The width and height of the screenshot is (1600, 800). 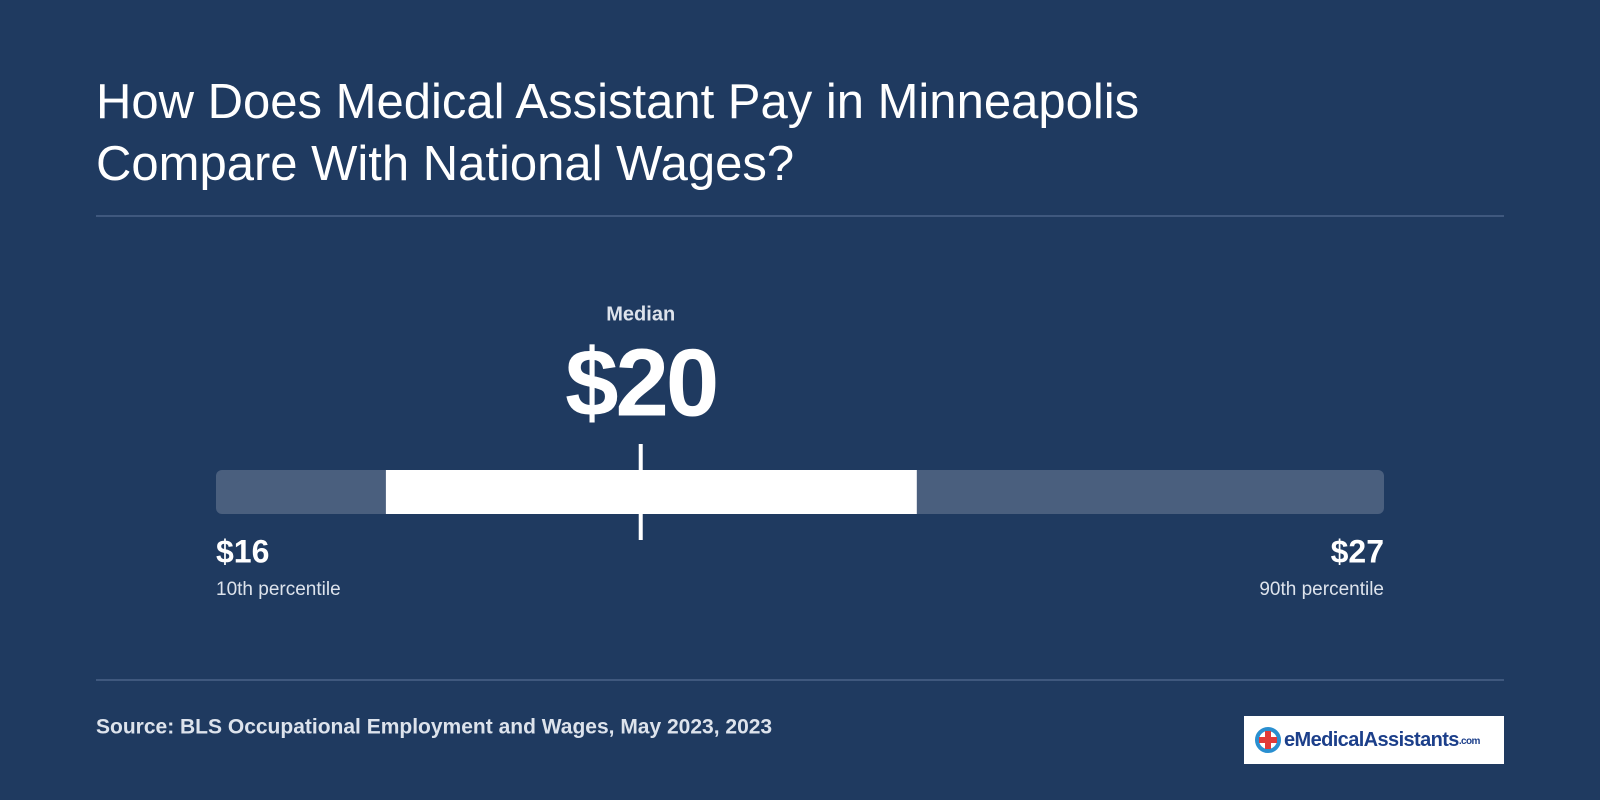 I want to click on logo-icon, so click(x=1268, y=740).